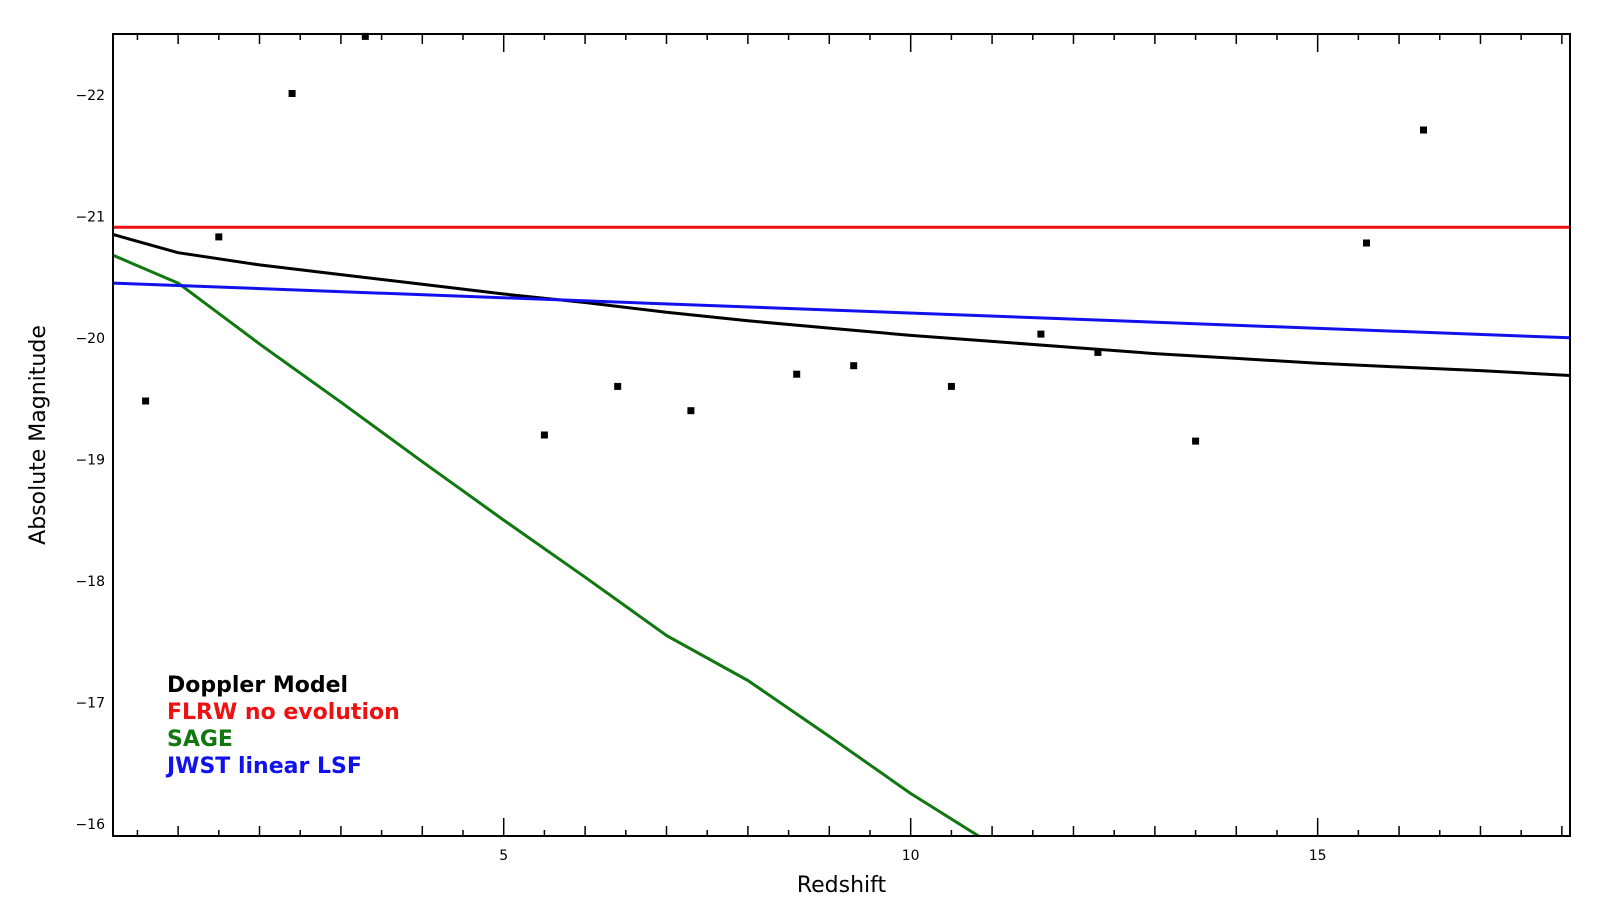  I want to click on legend-entry: Doppler Model, so click(257, 685).